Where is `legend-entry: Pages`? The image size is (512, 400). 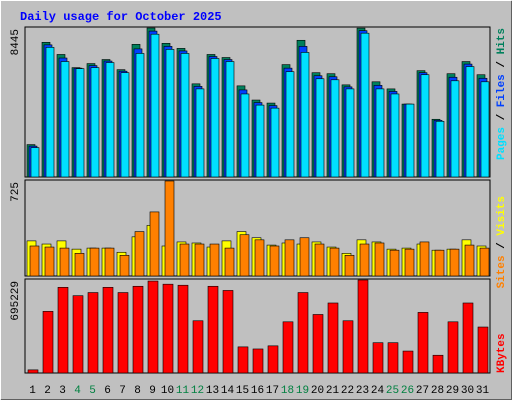
legend-entry: Pages is located at coordinates (502, 140).